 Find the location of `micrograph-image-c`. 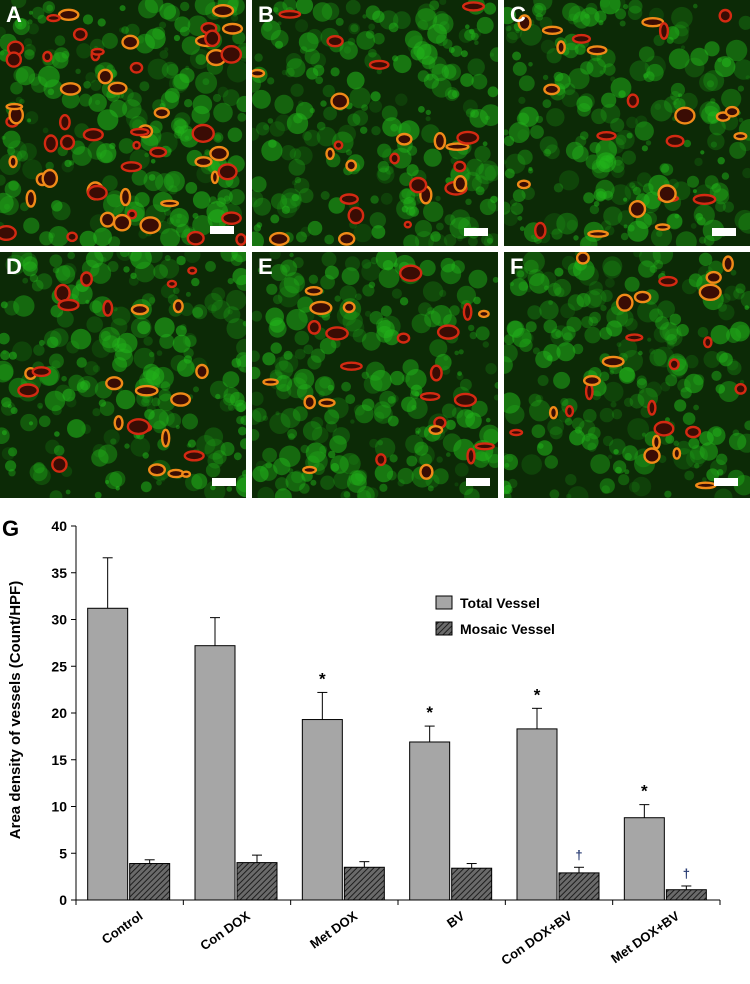

micrograph-image-c is located at coordinates (627, 123).